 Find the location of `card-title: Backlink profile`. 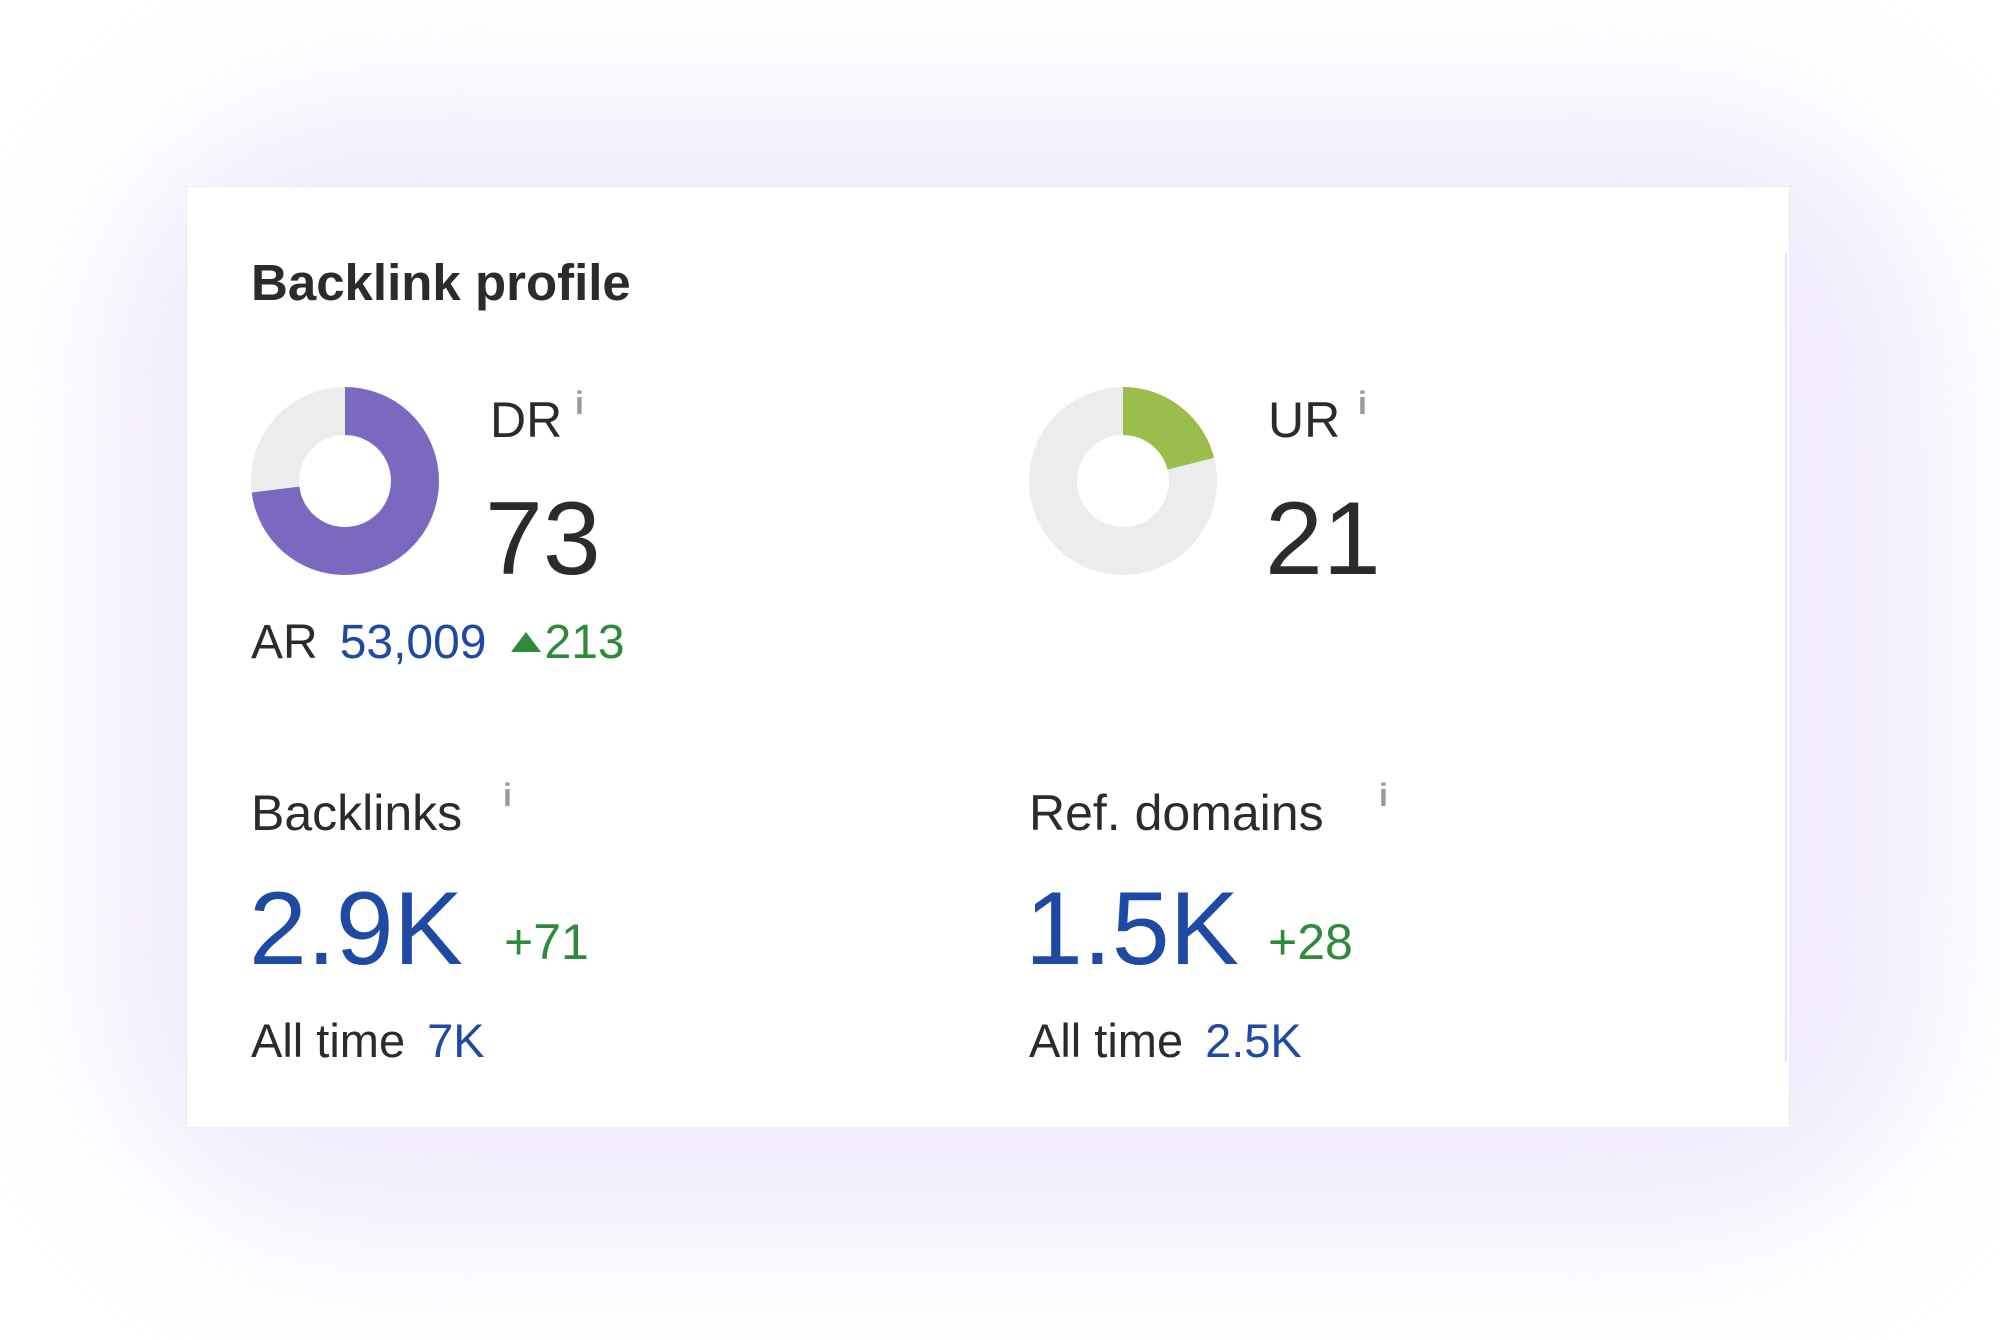

card-title: Backlink profile is located at coordinates (441, 282).